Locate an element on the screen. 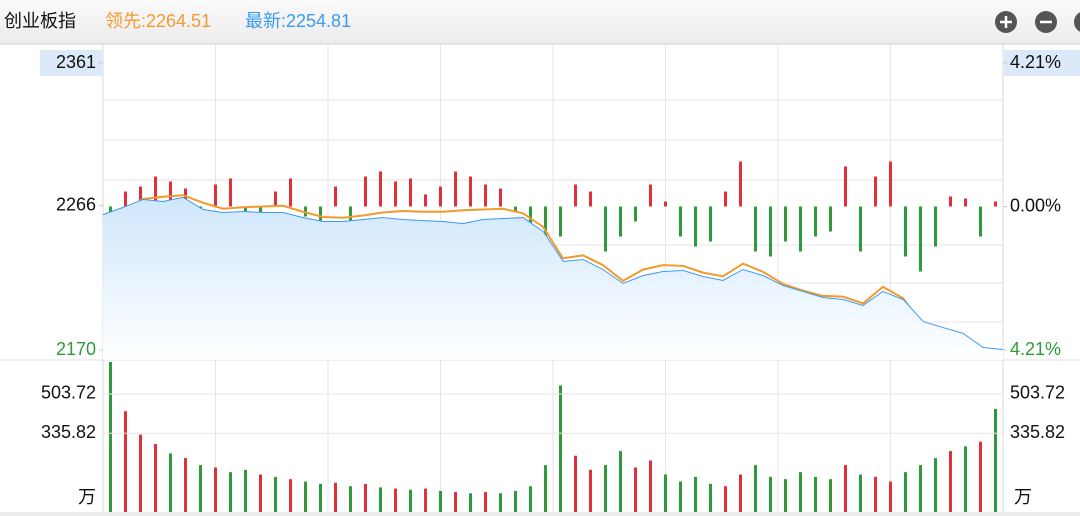  chart-title: 创业板指 is located at coordinates (40, 21).